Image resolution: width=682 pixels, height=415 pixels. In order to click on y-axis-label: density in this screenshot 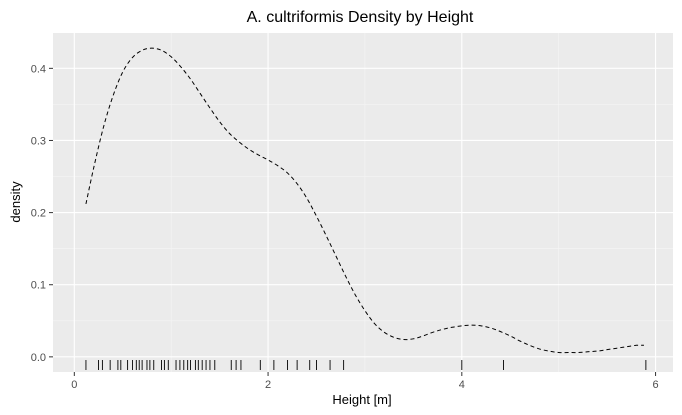, I will do `click(15, 202)`.